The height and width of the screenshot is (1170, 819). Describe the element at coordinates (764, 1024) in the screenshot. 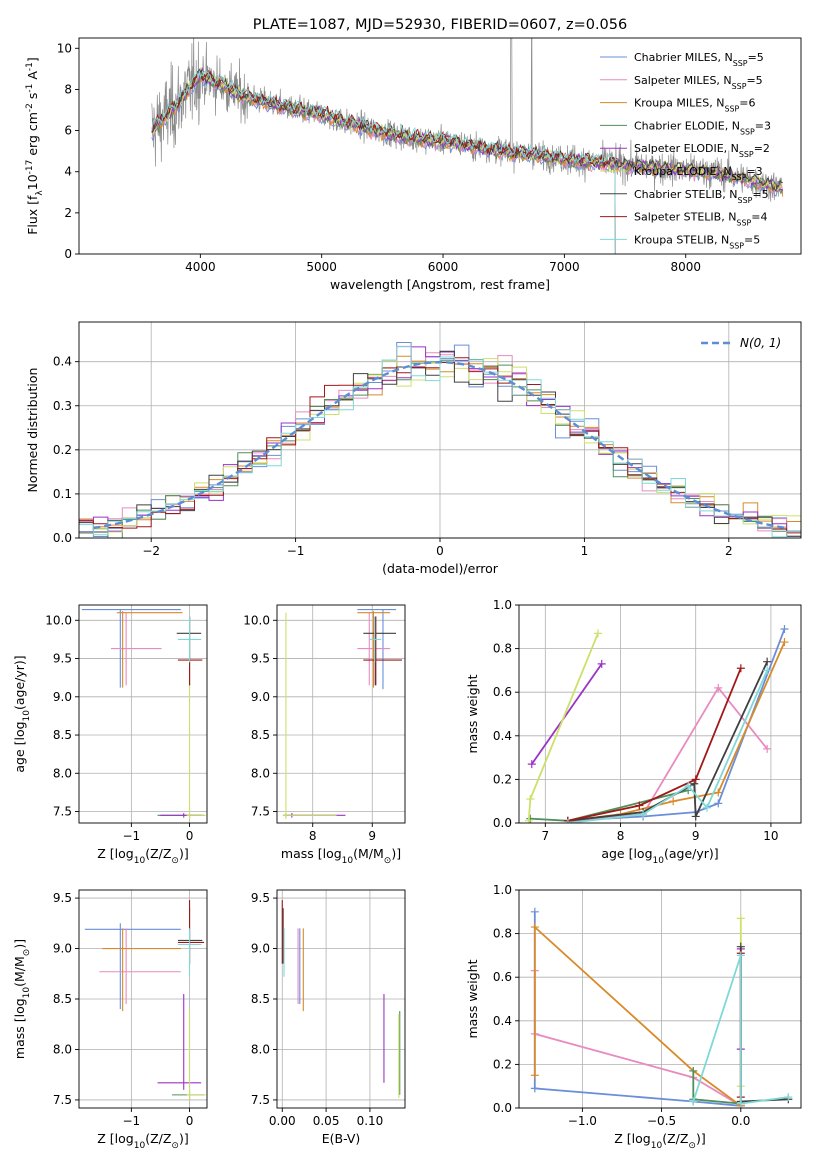

I see `weight-line-chabrier_stelib` at that location.